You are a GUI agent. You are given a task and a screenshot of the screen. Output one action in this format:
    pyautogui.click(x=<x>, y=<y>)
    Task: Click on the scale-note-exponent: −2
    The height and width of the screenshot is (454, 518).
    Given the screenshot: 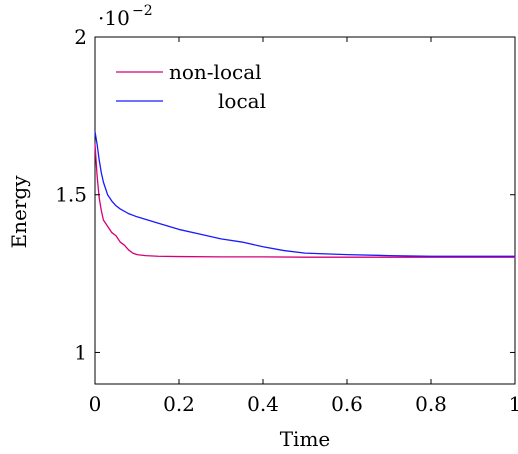 What is the action you would take?
    pyautogui.click(x=142, y=11)
    